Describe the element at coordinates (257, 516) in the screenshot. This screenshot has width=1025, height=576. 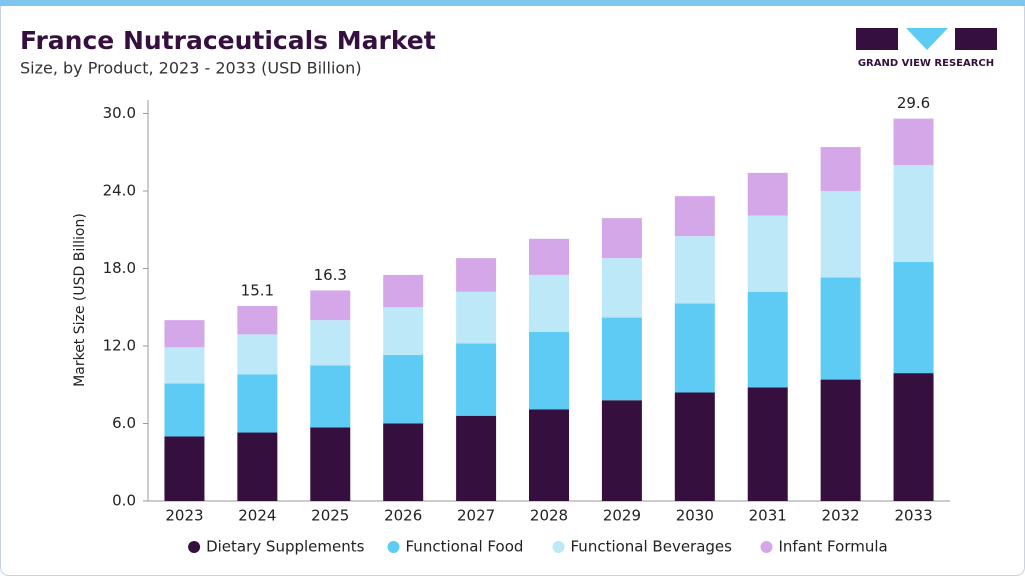
I see `x-tick-label: 2024` at that location.